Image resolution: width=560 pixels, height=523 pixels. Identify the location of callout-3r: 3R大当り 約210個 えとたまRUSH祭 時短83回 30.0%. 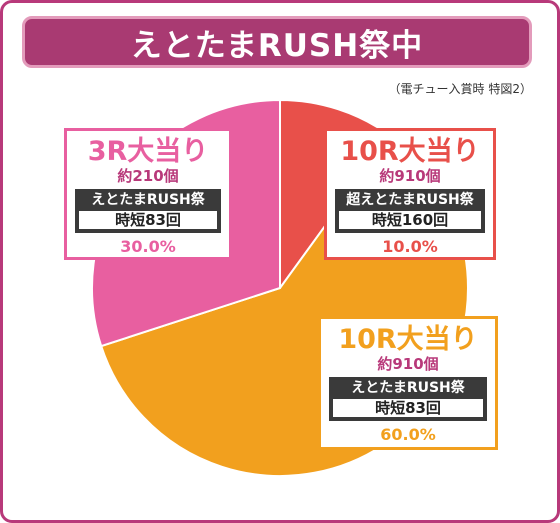
(148, 194).